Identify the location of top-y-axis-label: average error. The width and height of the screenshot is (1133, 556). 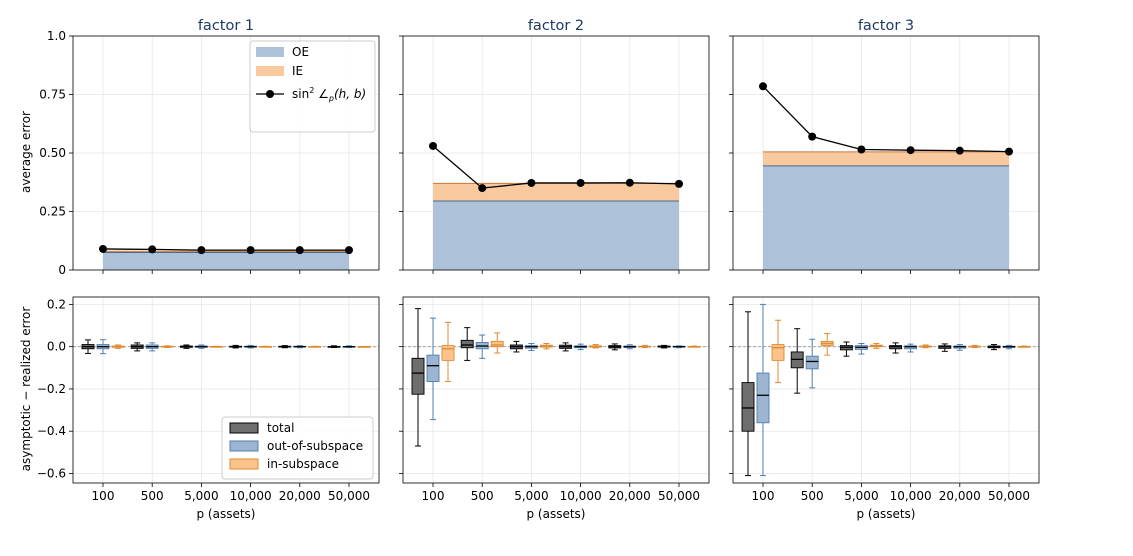
(26, 152).